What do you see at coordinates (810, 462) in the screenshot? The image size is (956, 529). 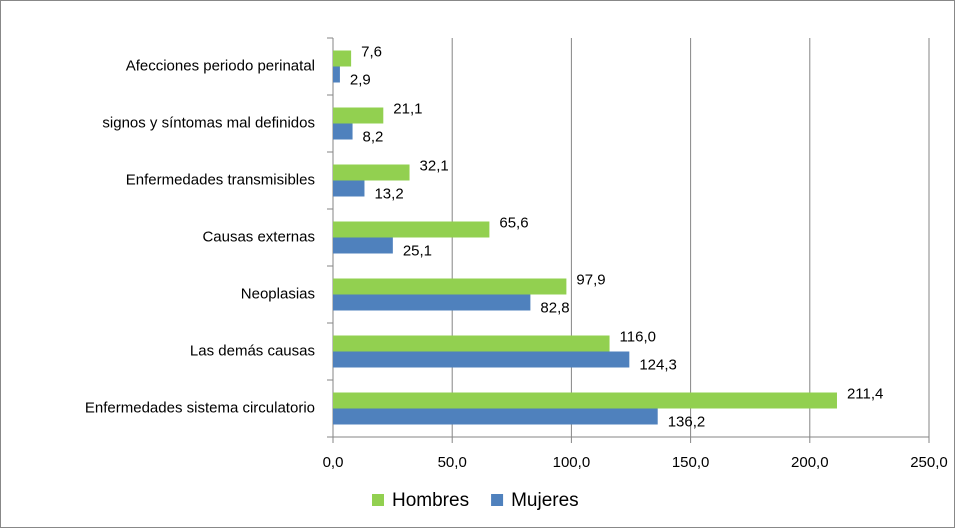 I see `x-tick-label: 200,0` at bounding box center [810, 462].